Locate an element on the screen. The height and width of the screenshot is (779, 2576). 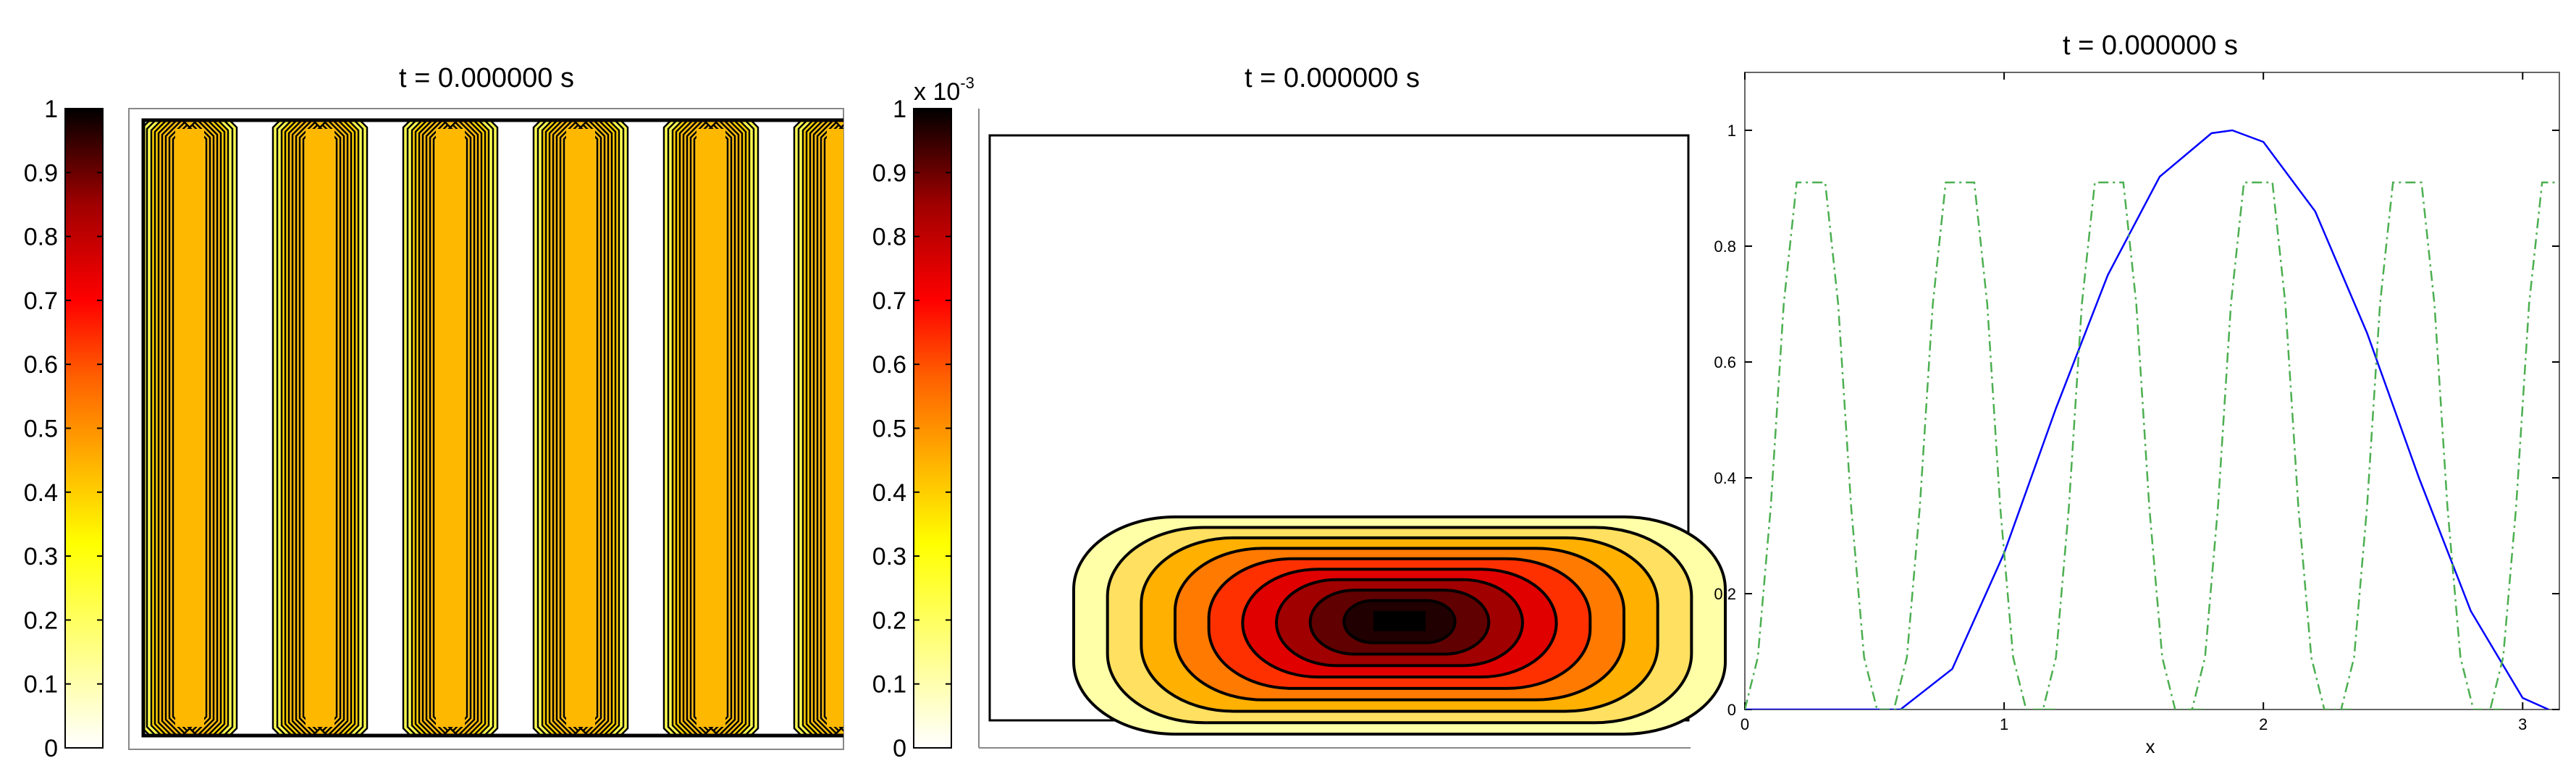
x-tick-label: 3 is located at coordinates (2522, 724).